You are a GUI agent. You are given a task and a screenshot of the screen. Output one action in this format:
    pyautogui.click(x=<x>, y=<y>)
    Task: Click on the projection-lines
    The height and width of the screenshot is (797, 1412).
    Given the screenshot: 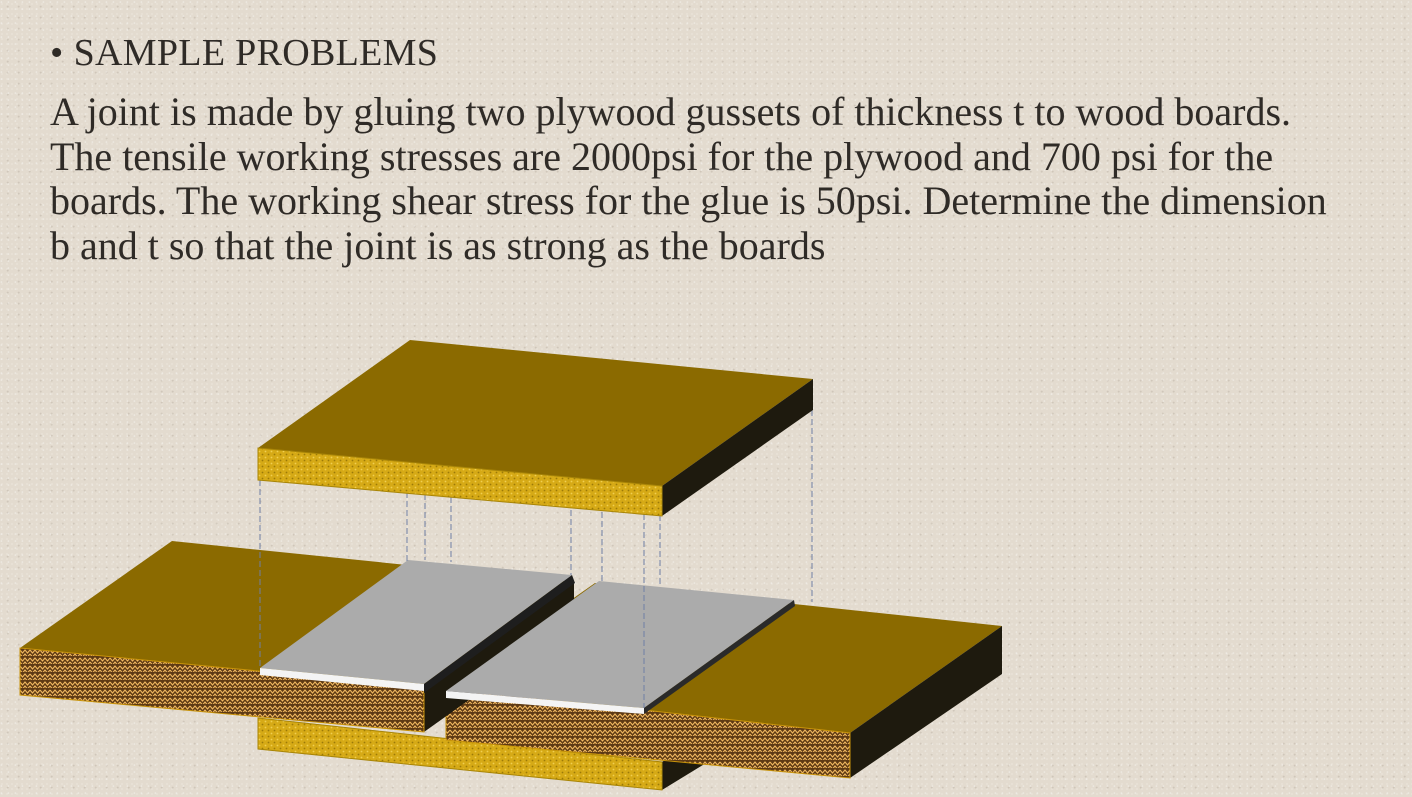 What is the action you would take?
    pyautogui.click(x=536, y=559)
    